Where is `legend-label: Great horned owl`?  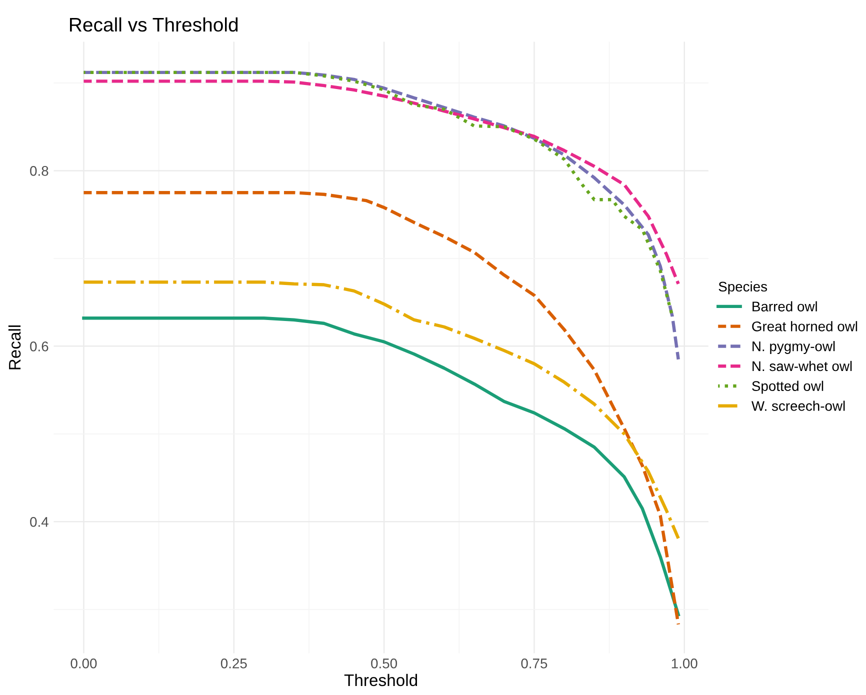
legend-label: Great horned owl is located at coordinates (805, 326).